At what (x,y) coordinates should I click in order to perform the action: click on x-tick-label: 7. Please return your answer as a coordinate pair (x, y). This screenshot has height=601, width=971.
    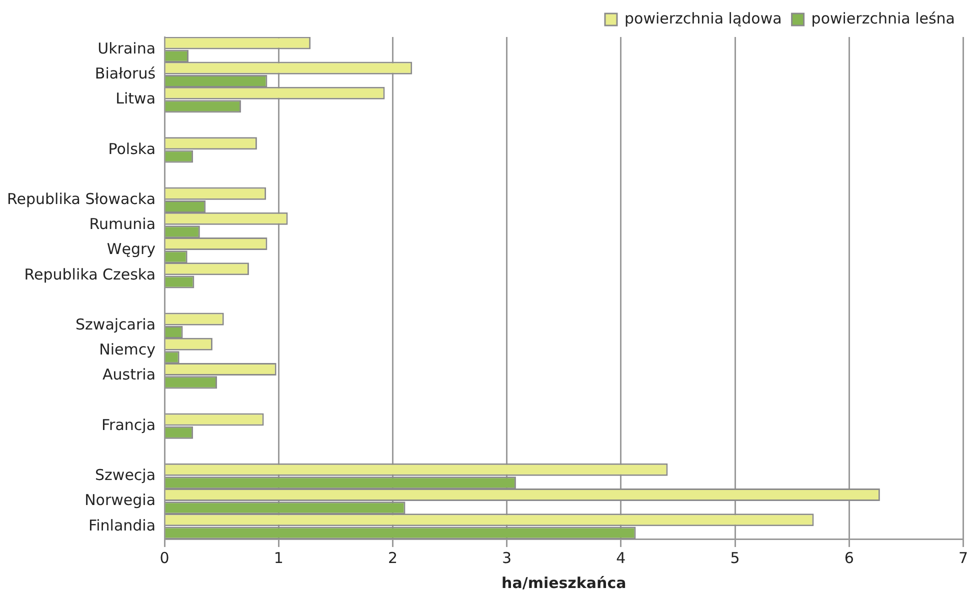
    Looking at the image, I should click on (963, 557).